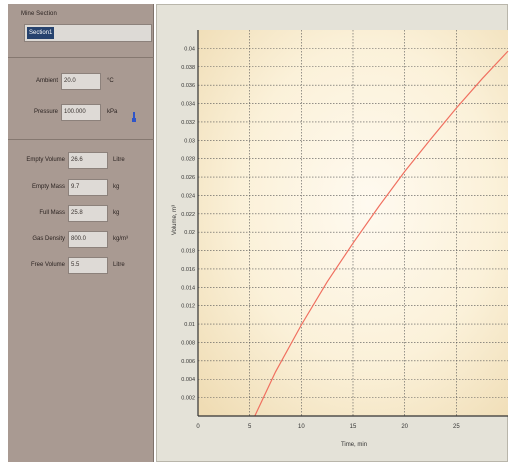 The width and height of the screenshot is (512, 465). Describe the element at coordinates (354, 445) in the screenshot. I see `x-axis-title: Time, min` at that location.